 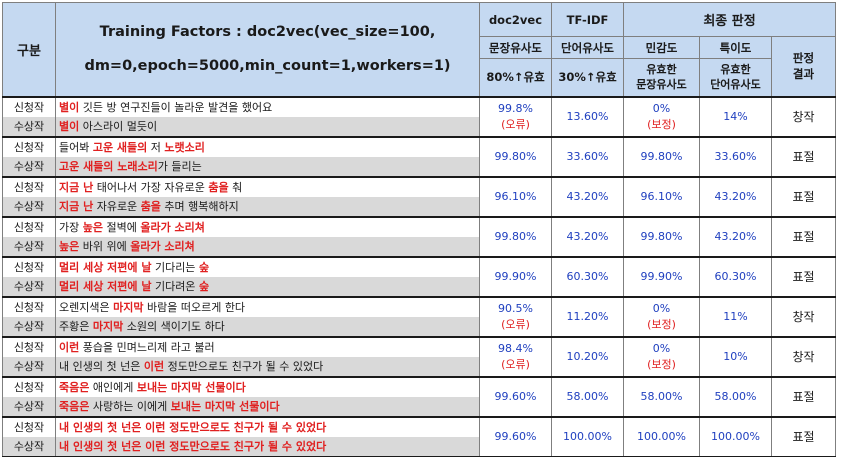 What do you see at coordinates (515, 276) in the screenshot?
I see `doc2vec-value: 99.90%` at bounding box center [515, 276].